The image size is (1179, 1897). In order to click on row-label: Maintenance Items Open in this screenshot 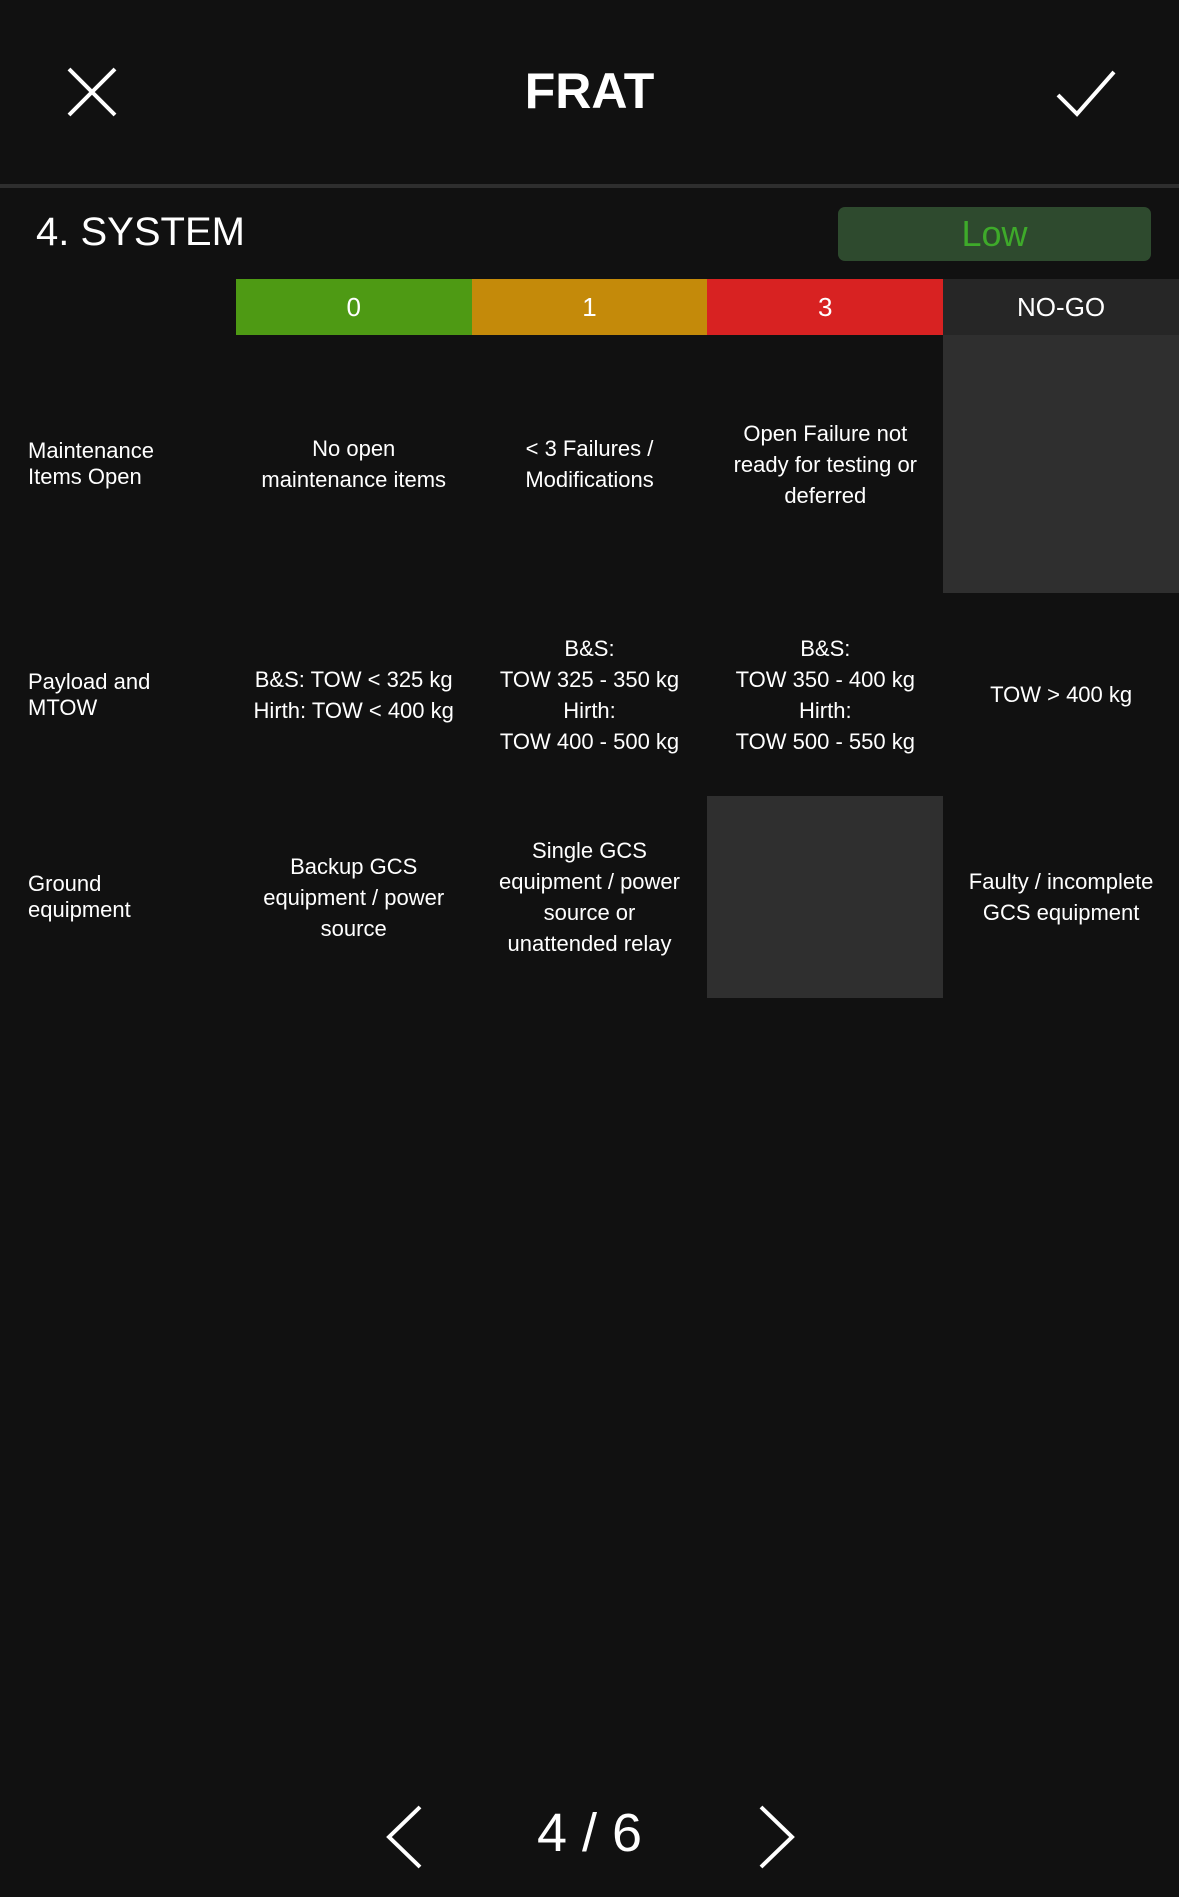, I will do `click(91, 463)`.